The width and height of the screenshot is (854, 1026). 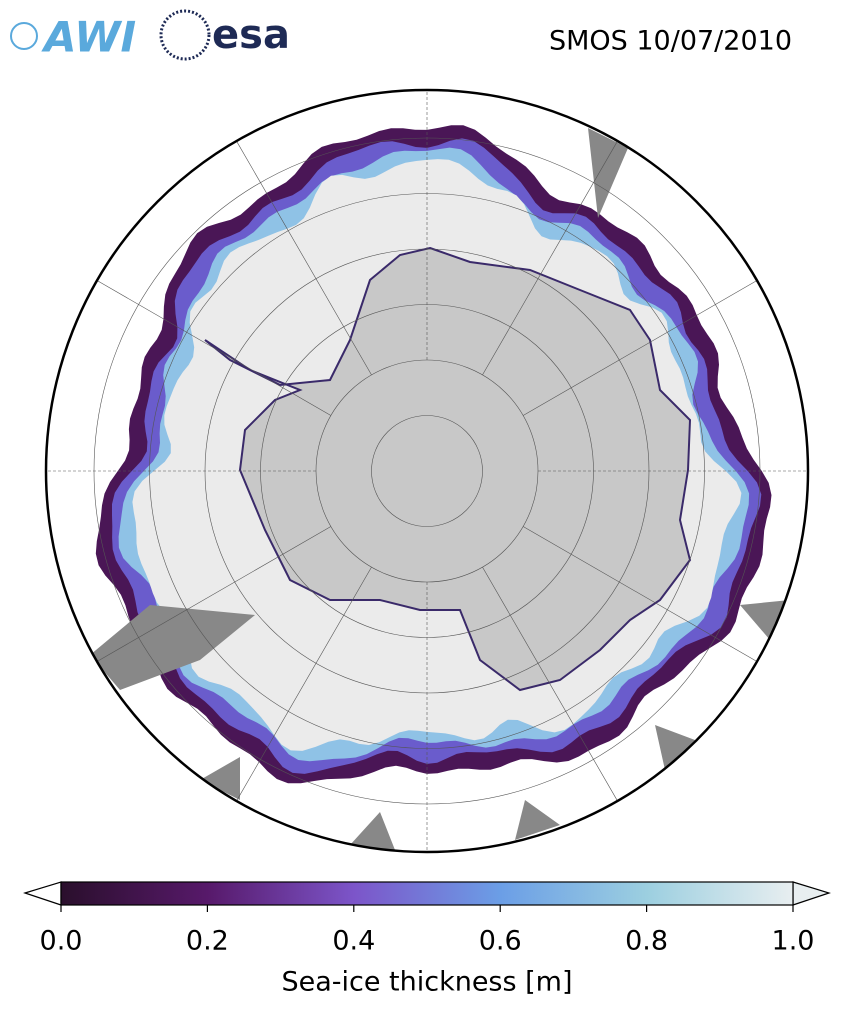 What do you see at coordinates (61, 941) in the screenshot?
I see `colorbar-tick-label: 0.0` at bounding box center [61, 941].